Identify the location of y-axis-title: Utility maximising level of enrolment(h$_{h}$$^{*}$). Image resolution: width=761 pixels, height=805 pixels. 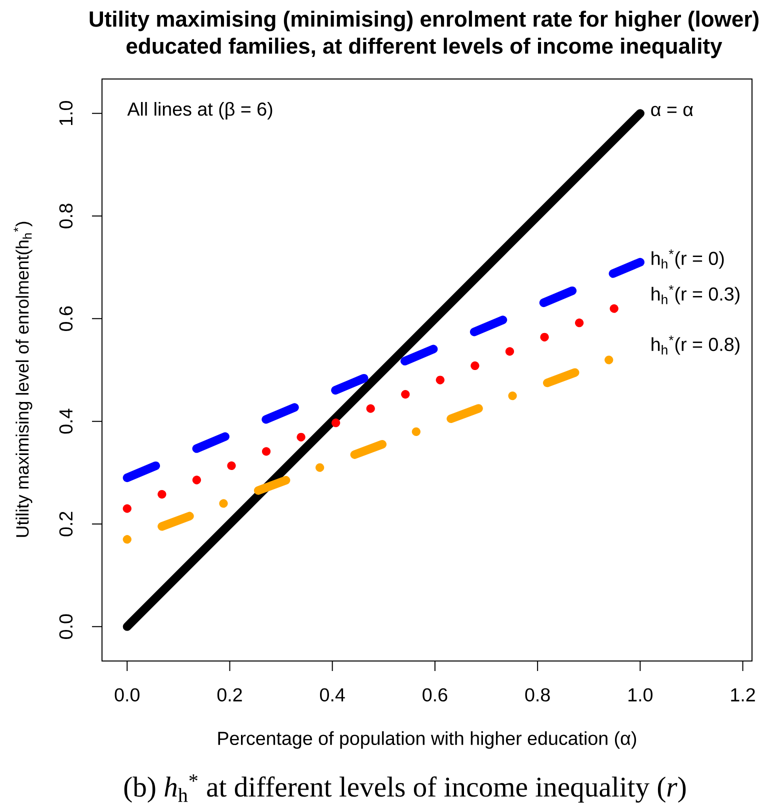
(23, 379).